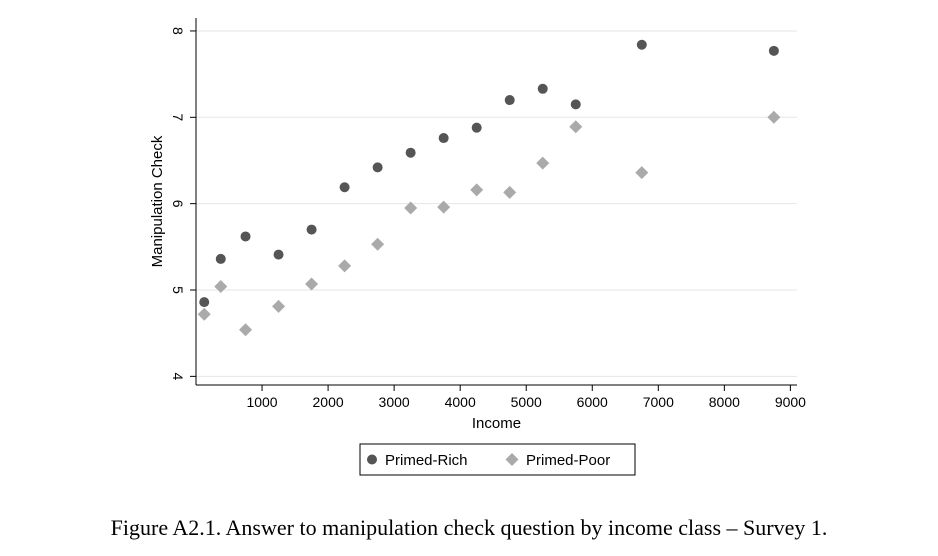 The height and width of the screenshot is (556, 938). I want to click on legend-label-primed-rich: Primed-Rich, so click(426, 460).